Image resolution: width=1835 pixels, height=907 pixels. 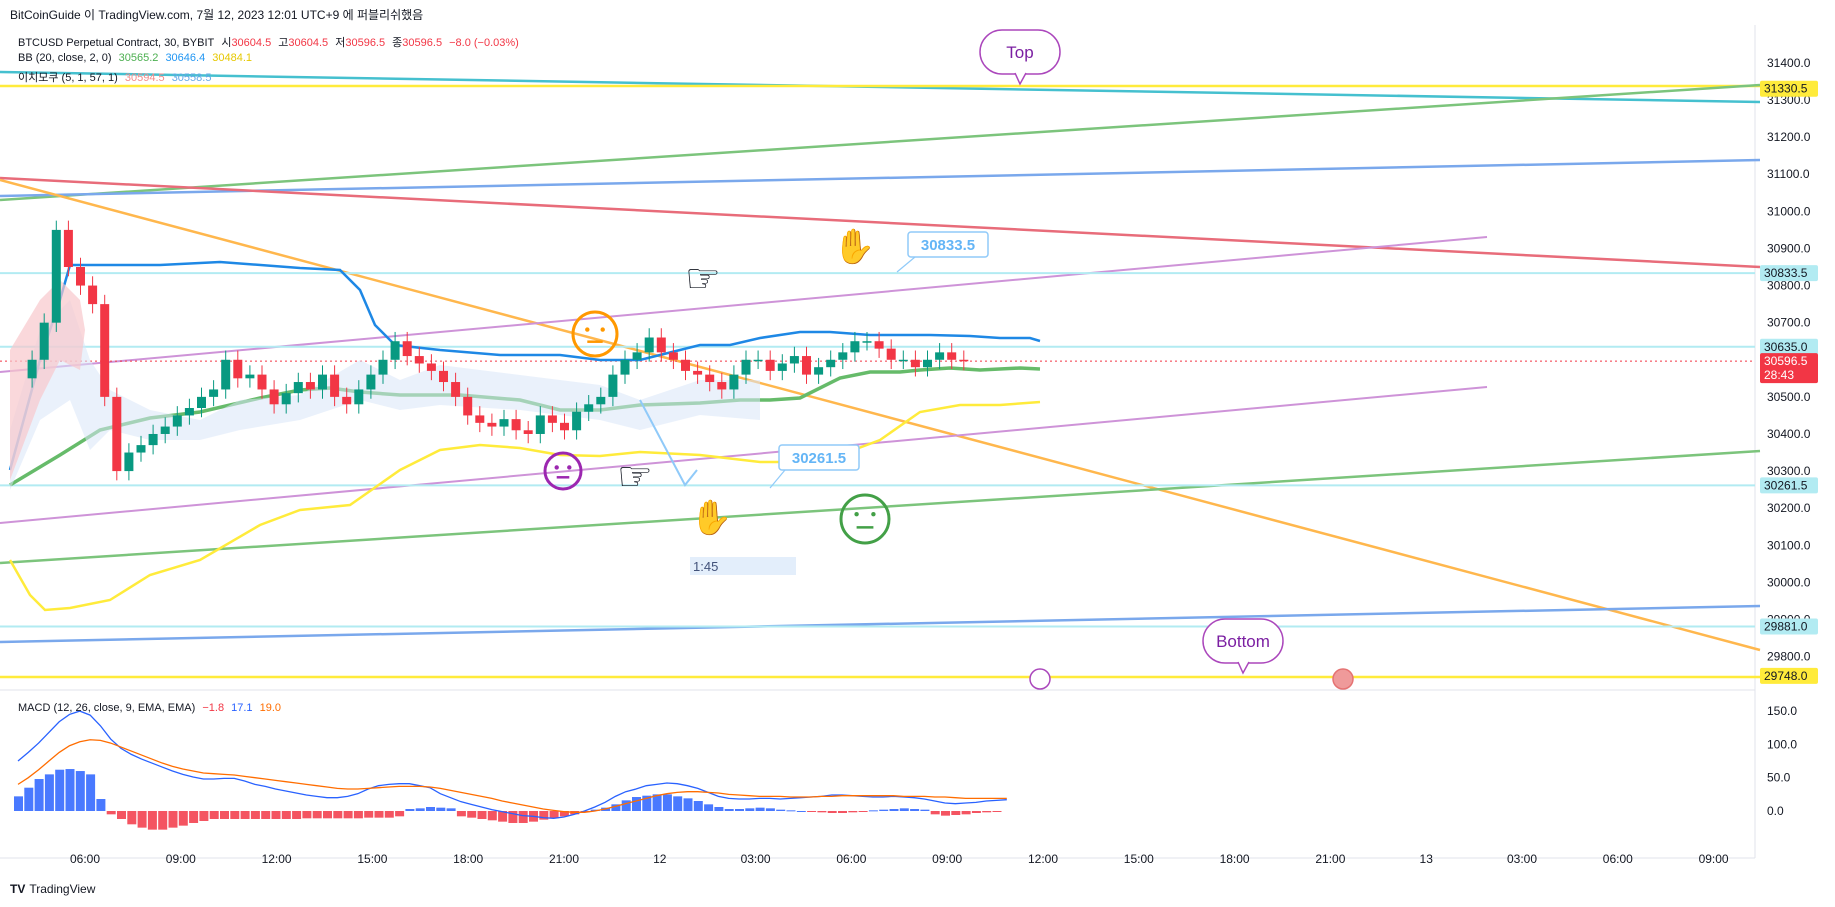 What do you see at coordinates (512, 776) in the screenshot?
I see `macd-signal-line` at bounding box center [512, 776].